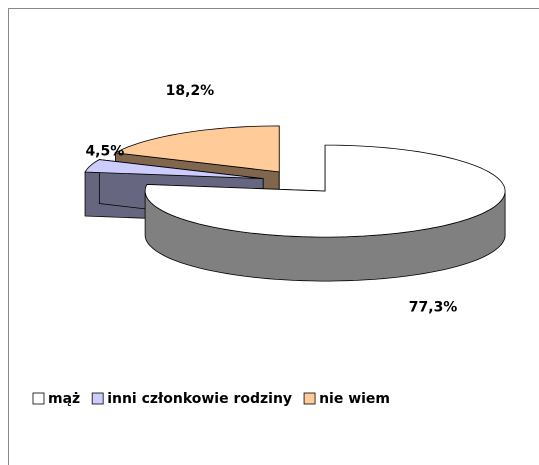 The width and height of the screenshot is (539, 465). What do you see at coordinates (190, 91) in the screenshot?
I see `data-label: 18,2%` at bounding box center [190, 91].